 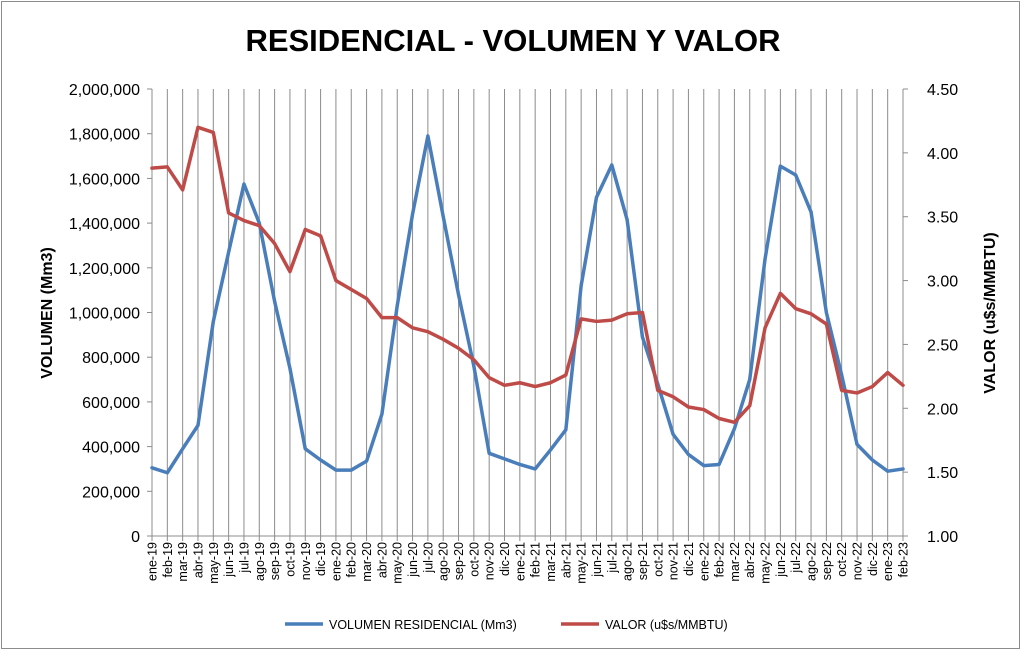 What do you see at coordinates (942, 90) in the screenshot?
I see `right-tick-label: 4.50` at bounding box center [942, 90].